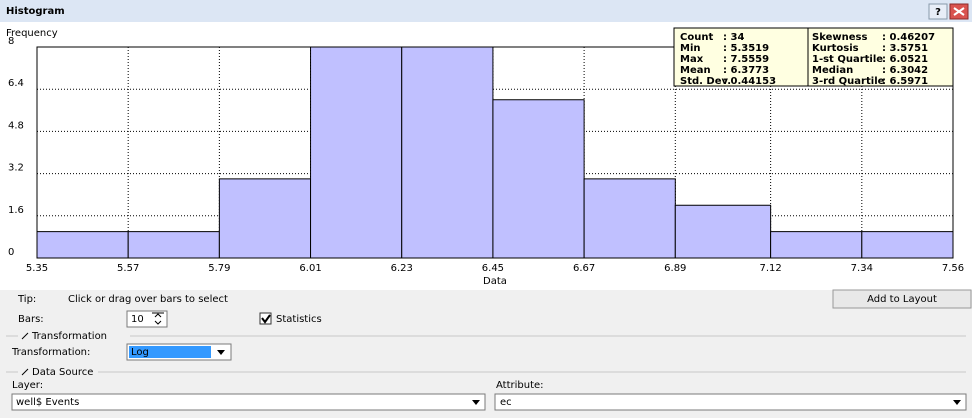 The image size is (972, 418). Describe the element at coordinates (520, 385) in the screenshot. I see `attribute-label: Attribute:` at that location.